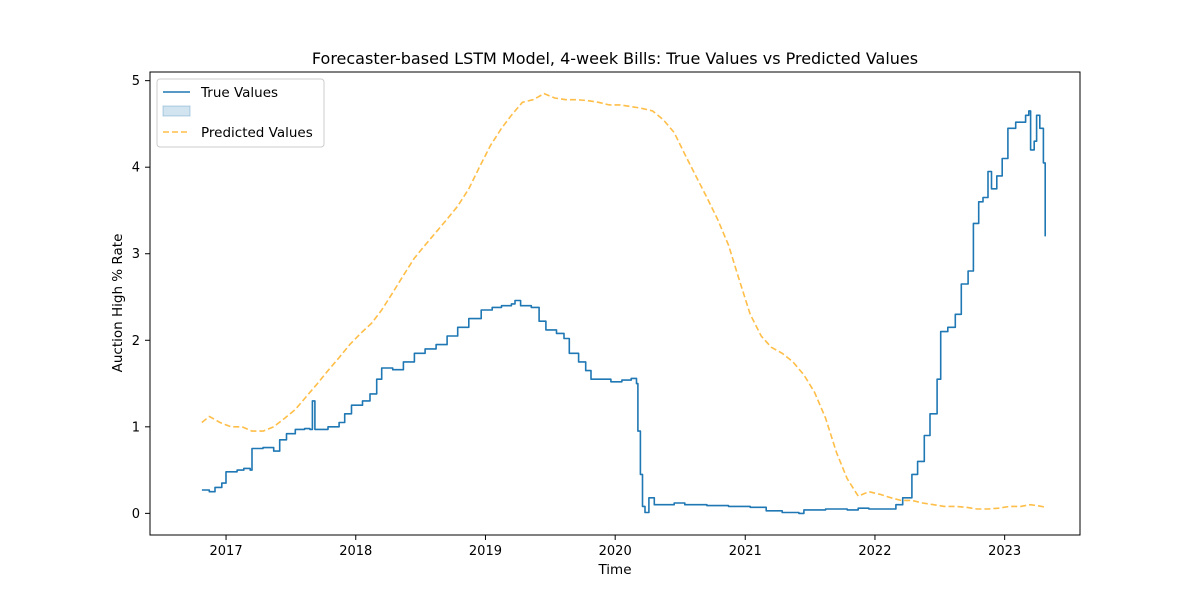 This screenshot has width=1200, height=600. I want to click on x-tick-label: 2022, so click(874, 551).